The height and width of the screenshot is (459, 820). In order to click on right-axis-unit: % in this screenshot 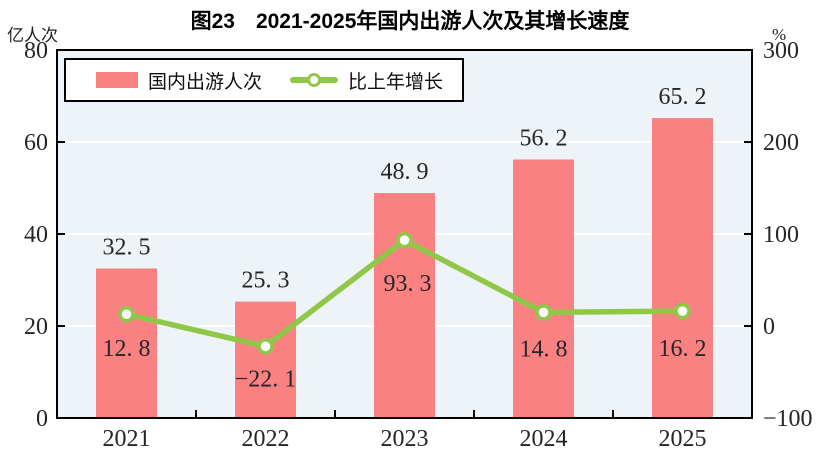, I will do `click(779, 34)`.